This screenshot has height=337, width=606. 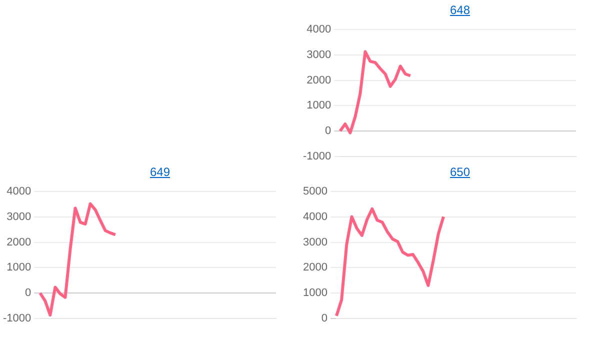 I want to click on chart-title: 649, so click(x=160, y=172).